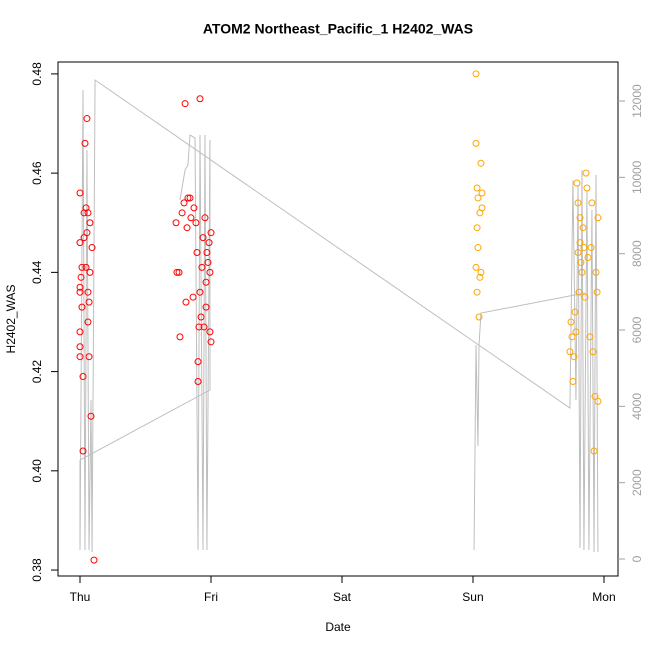 The height and width of the screenshot is (650, 650). I want to click on y2-tick-label: 0, so click(637, 558).